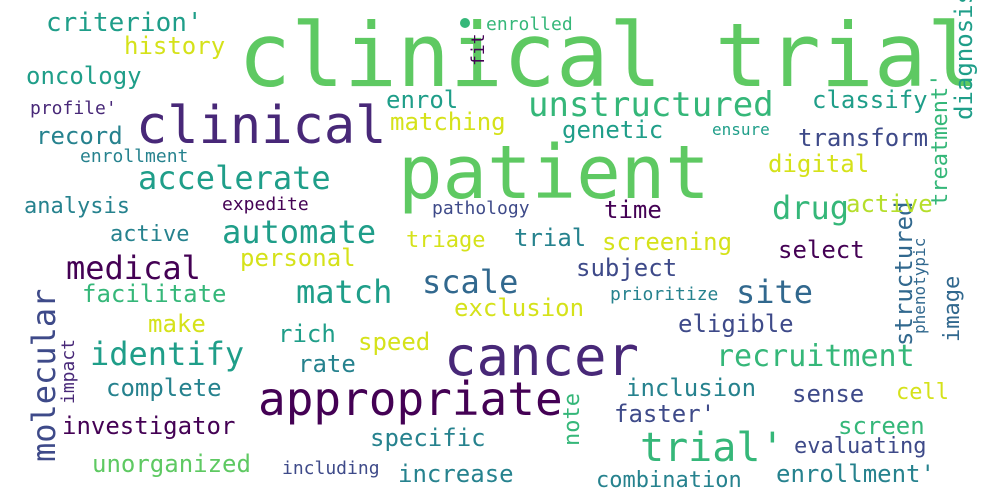  What do you see at coordinates (664, 294) in the screenshot?
I see `word-prioritize: prioritize` at bounding box center [664, 294].